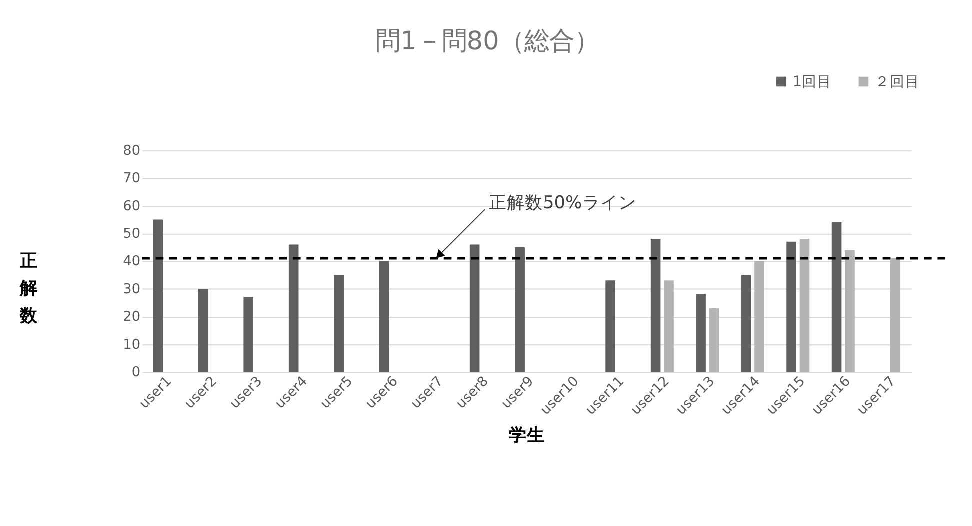 This screenshot has width=972, height=526. Describe the element at coordinates (562, 204) in the screenshot. I see `annotation: 正解数50%ライン` at that location.